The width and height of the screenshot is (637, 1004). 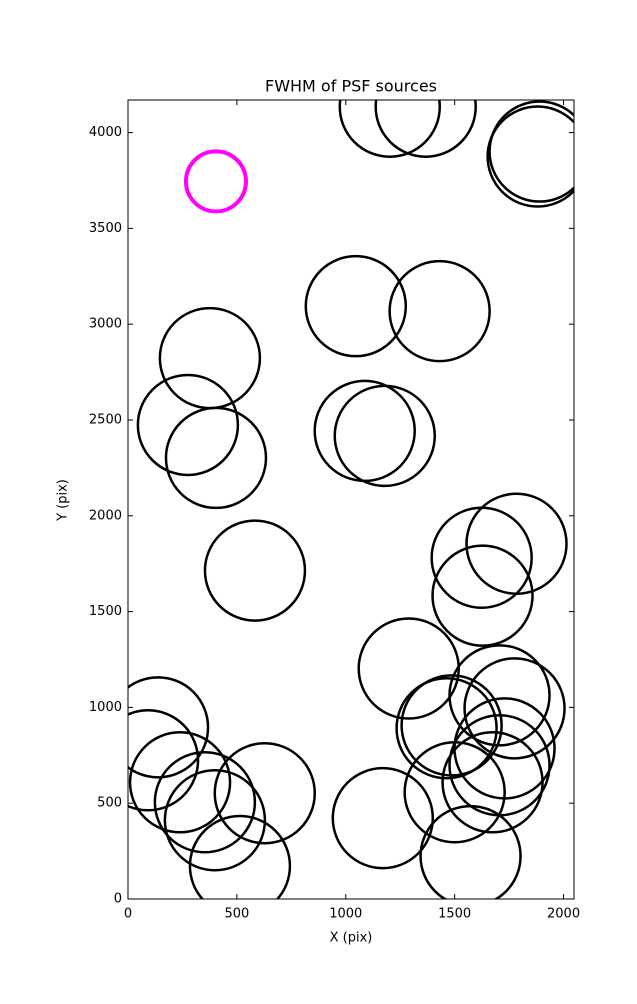 I want to click on x-tick-label: 1000, so click(x=345, y=914).